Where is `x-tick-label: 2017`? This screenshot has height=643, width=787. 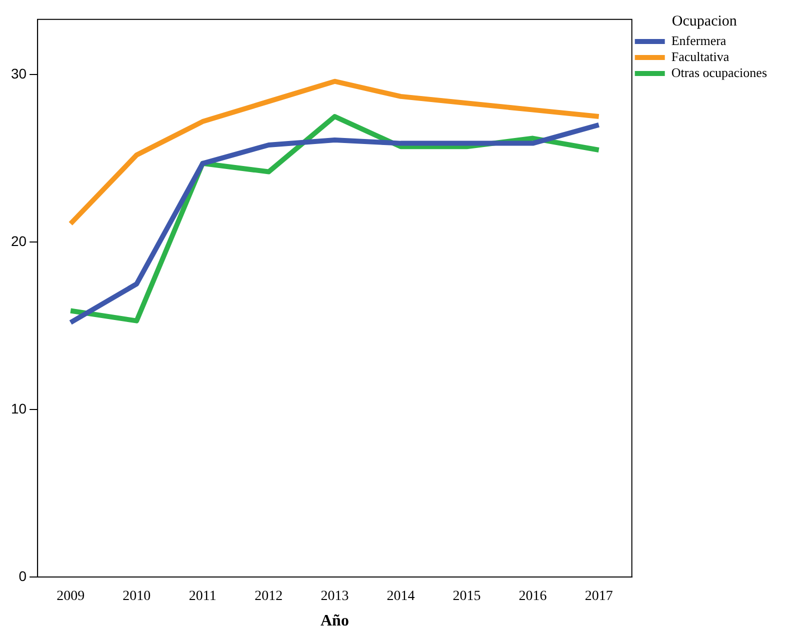 x-tick-label: 2017 is located at coordinates (598, 596).